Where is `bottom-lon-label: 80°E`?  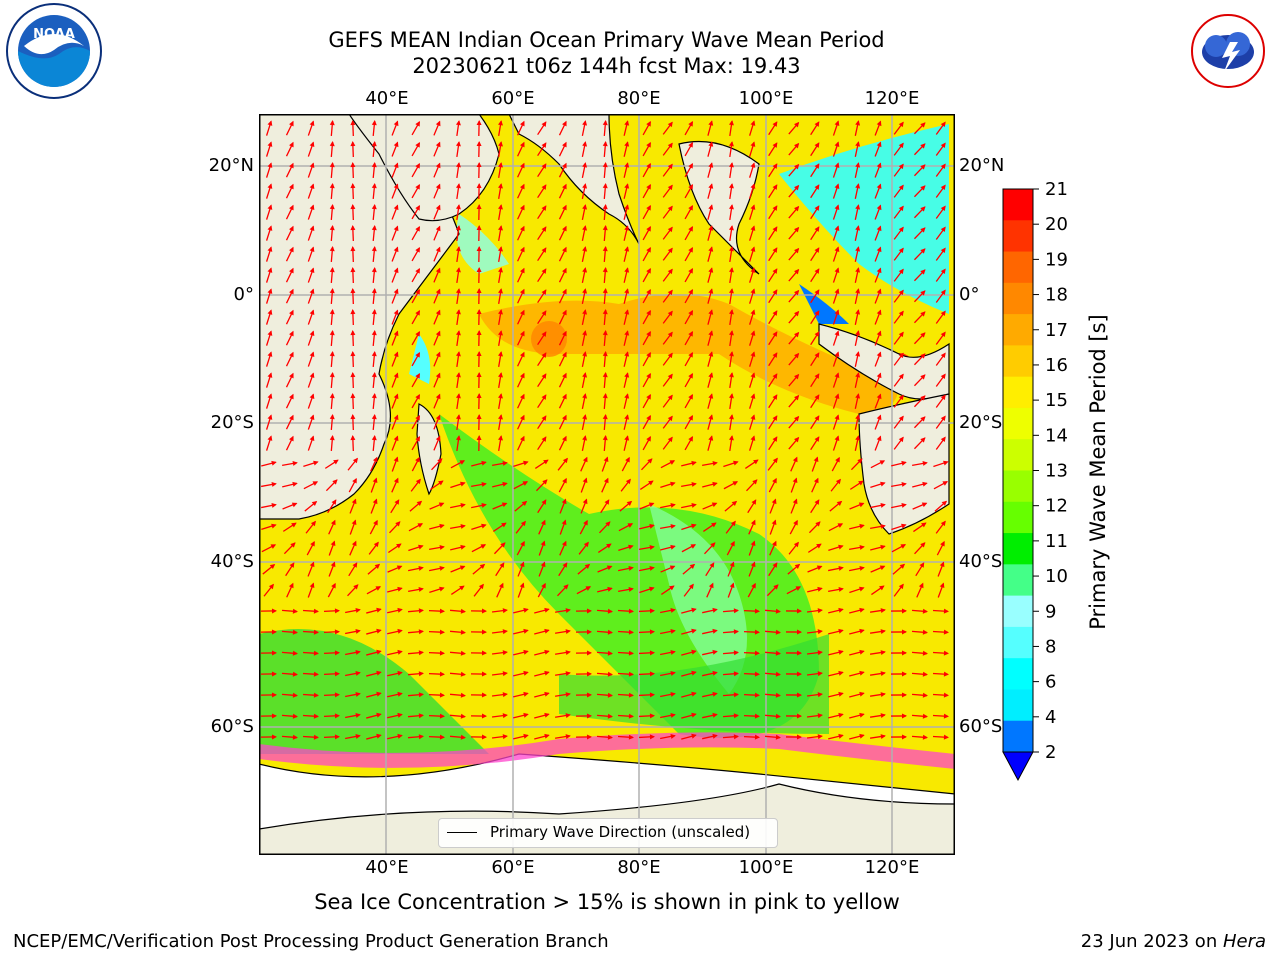
bottom-lon-label: 80°E is located at coordinates (639, 867).